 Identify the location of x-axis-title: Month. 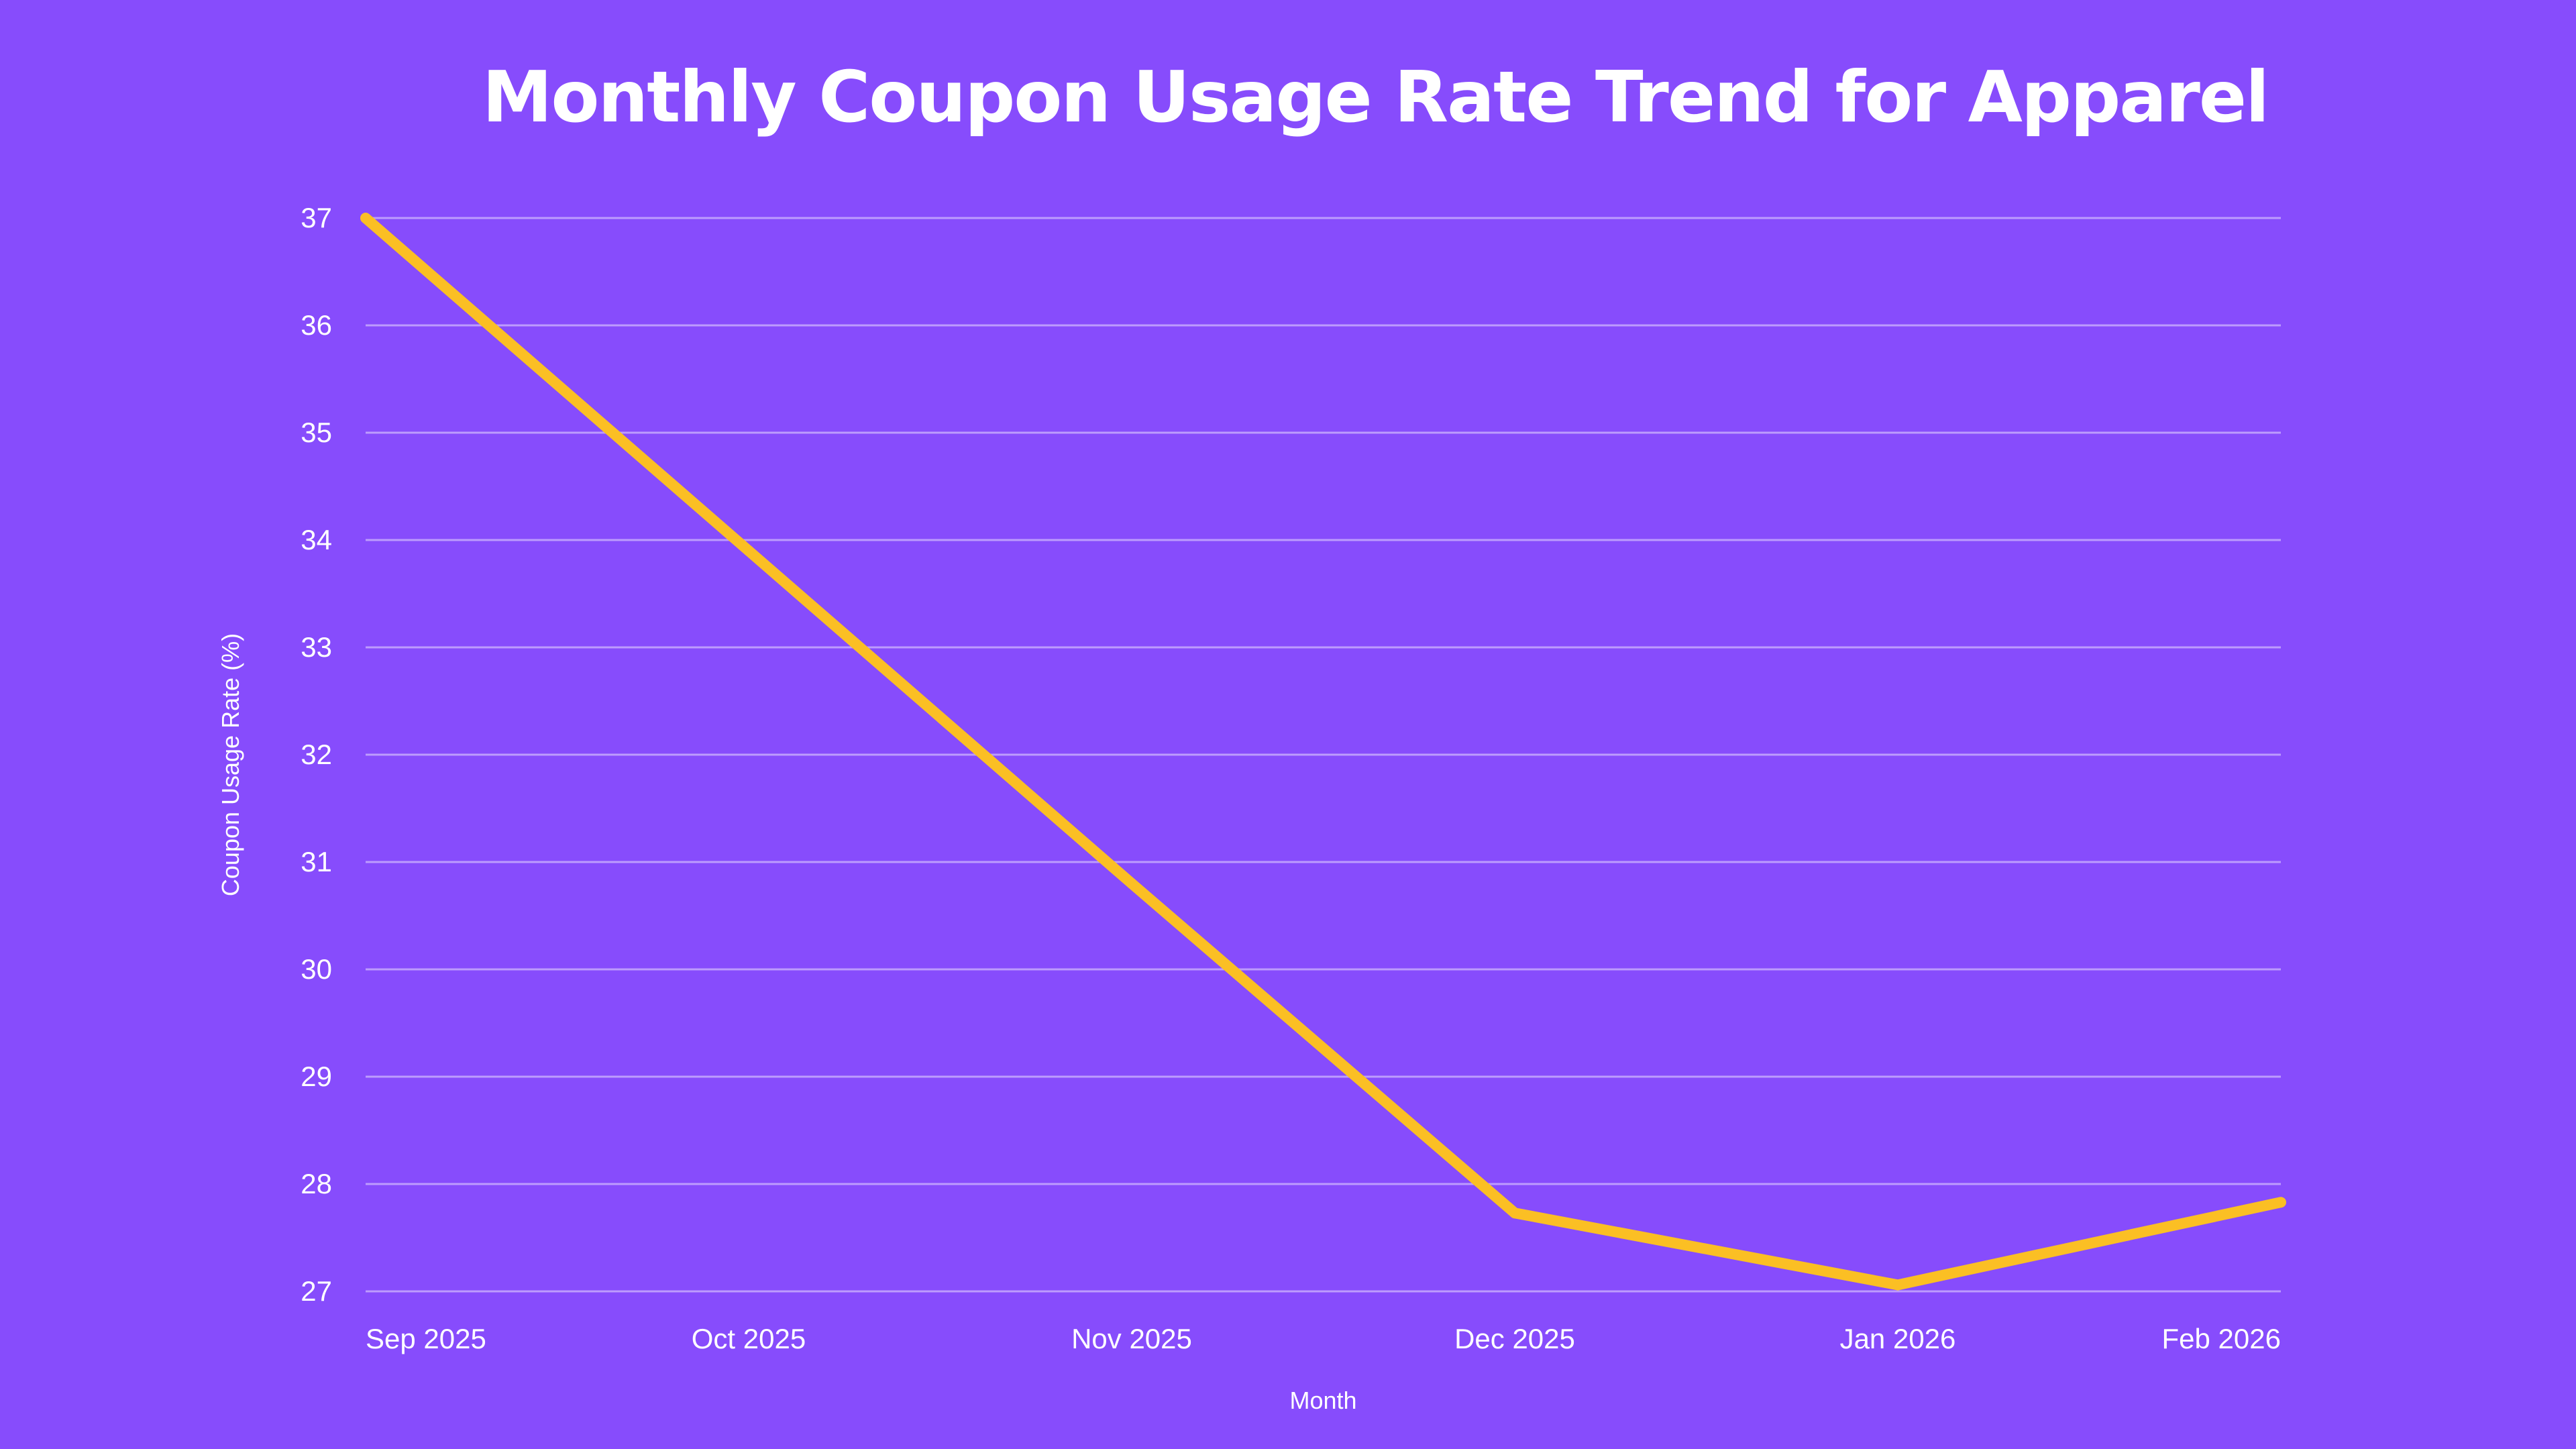
(1322, 1400).